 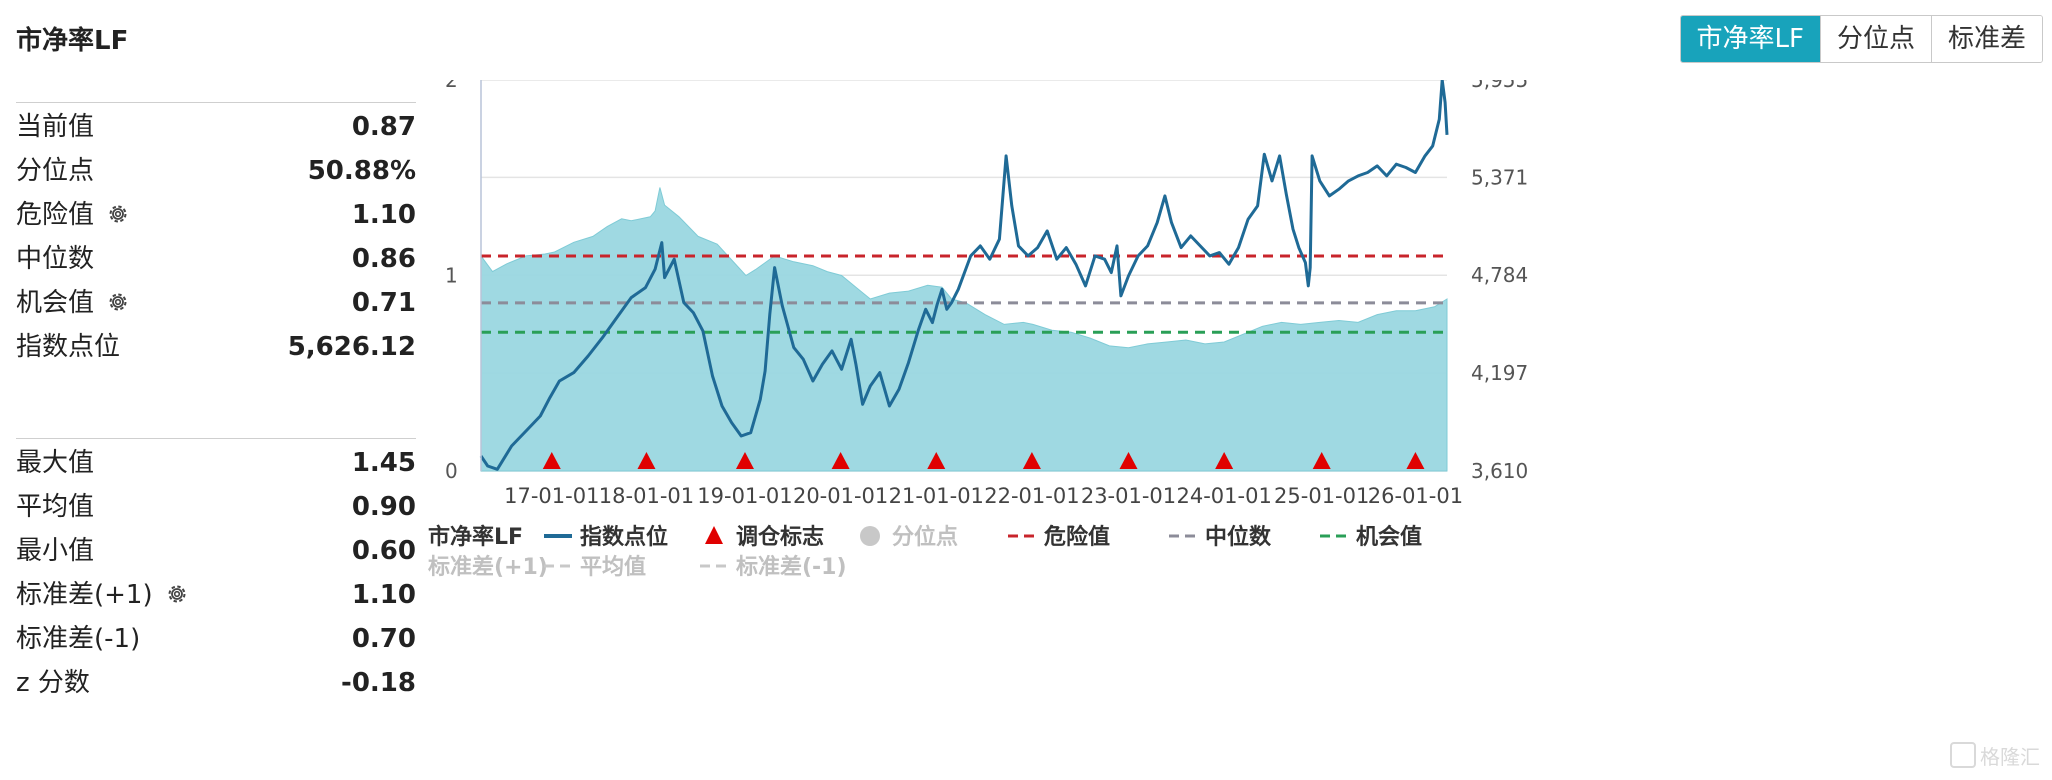 I want to click on stat-percentile: 分位点 50.88%, so click(x=216, y=171).